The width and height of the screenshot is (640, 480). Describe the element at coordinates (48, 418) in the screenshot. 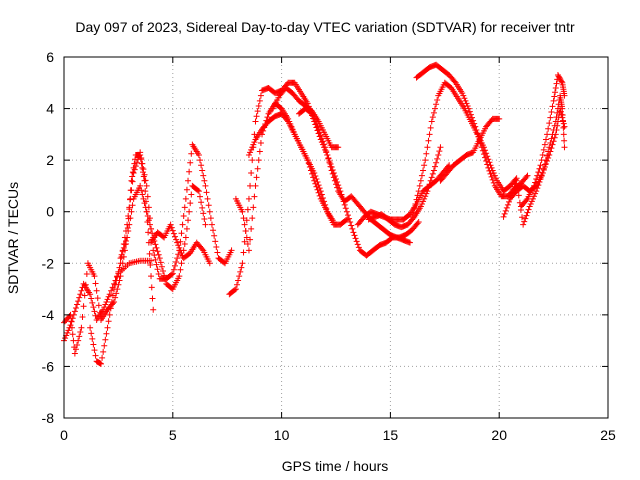

I see `y-tick-label: -8` at that location.